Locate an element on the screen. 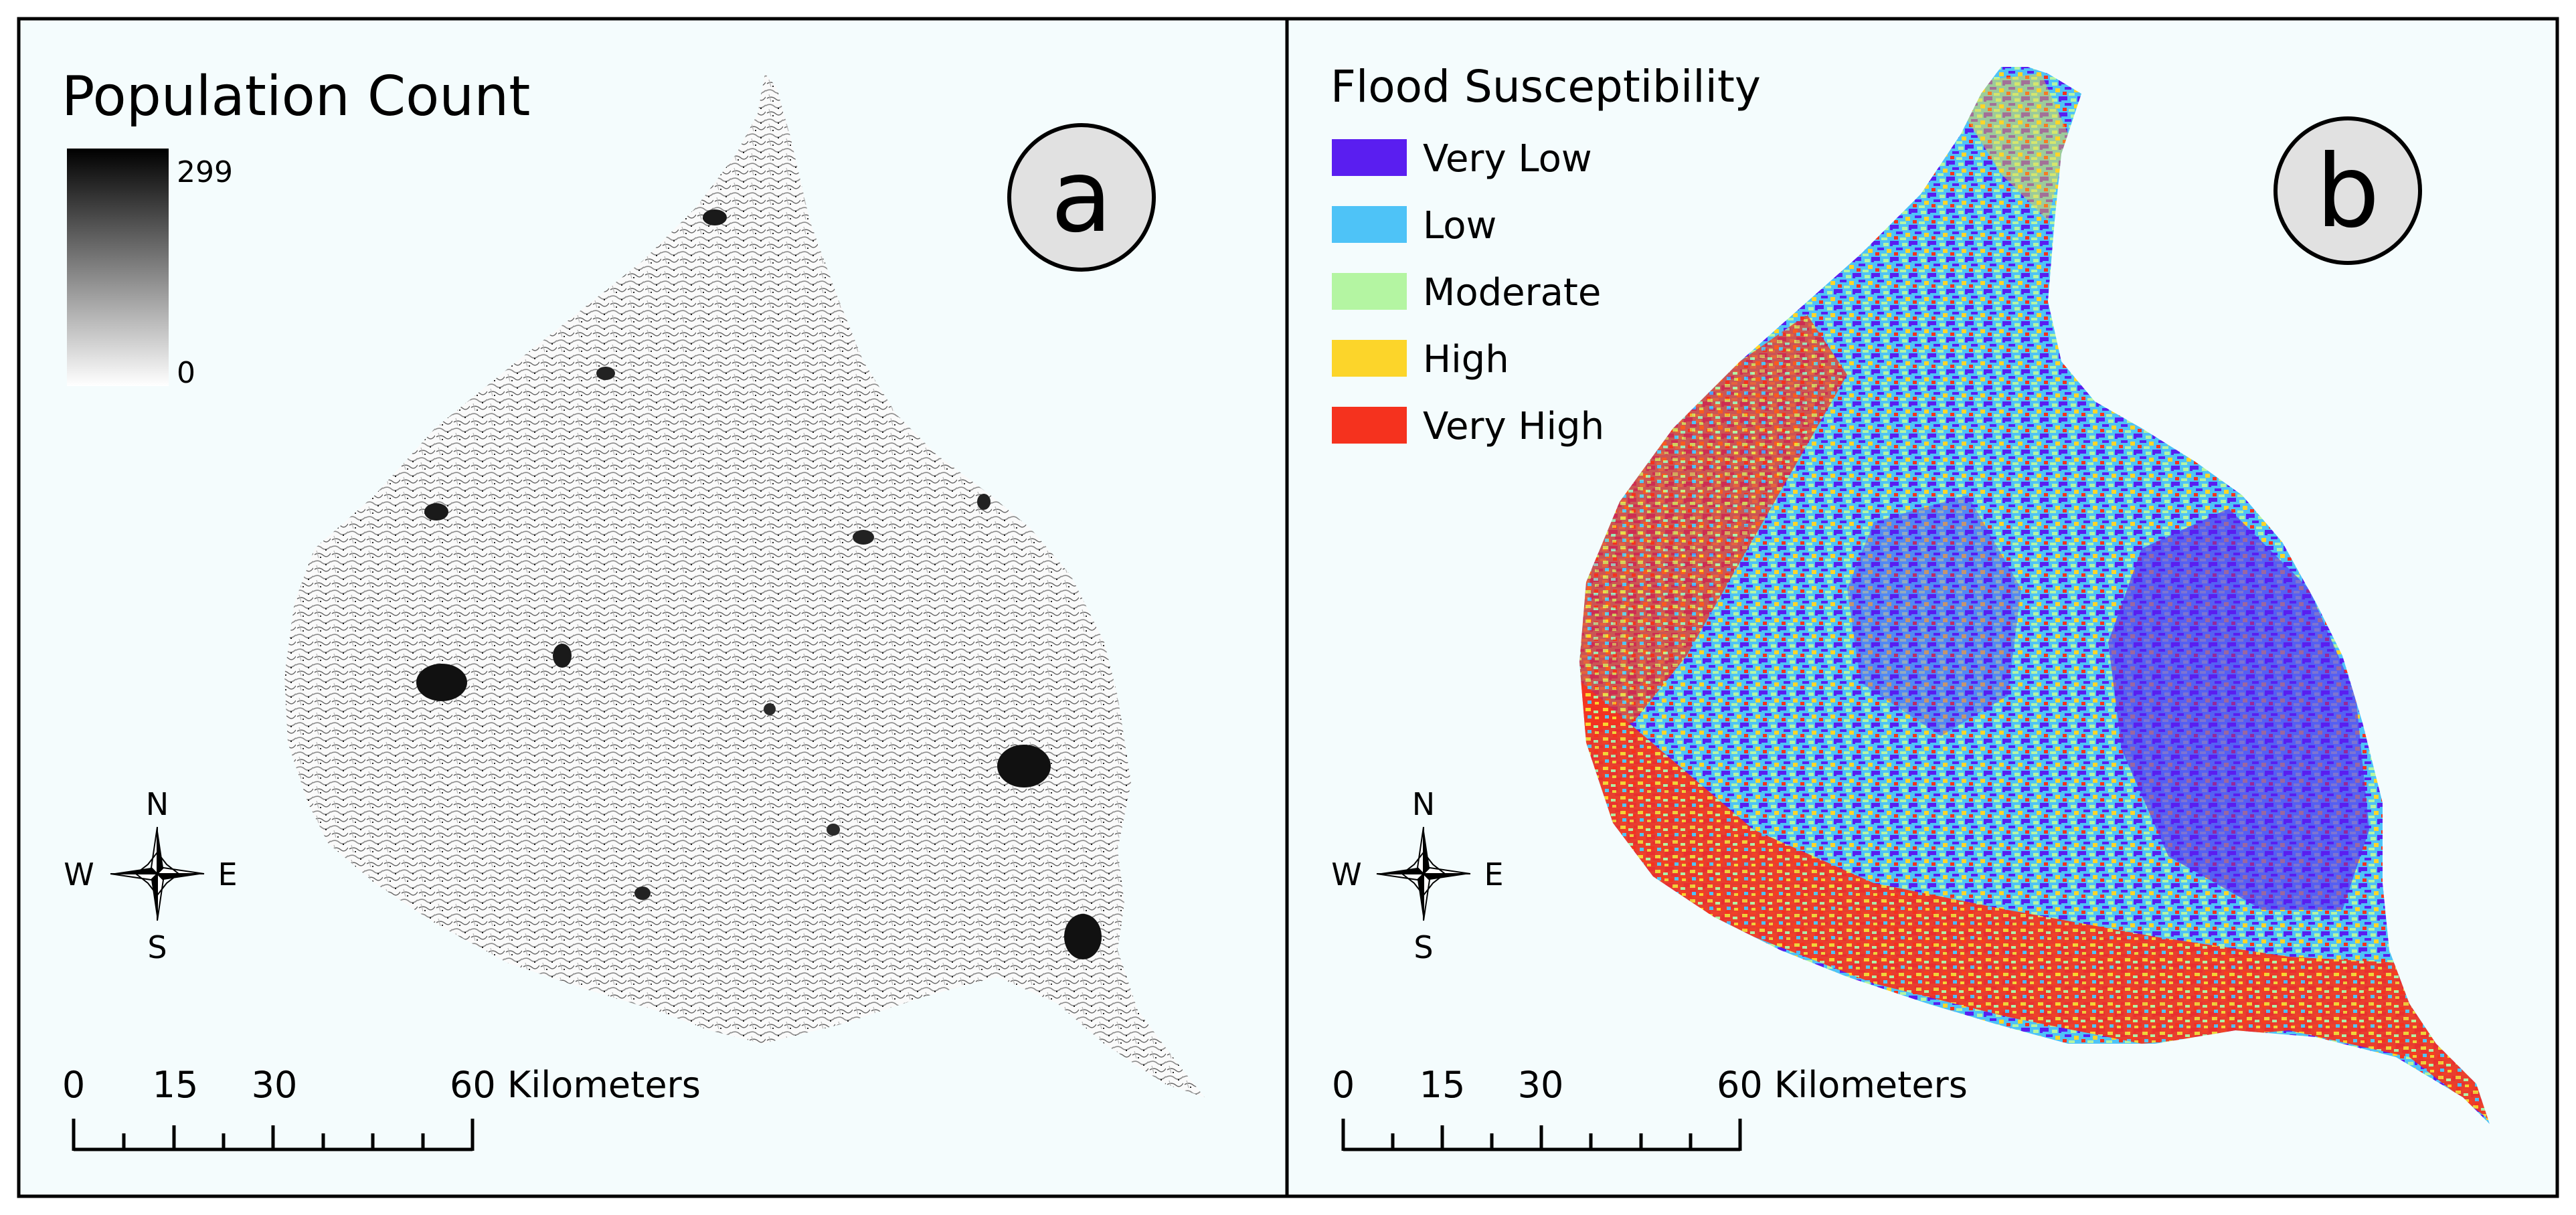  legend-title: Population Count is located at coordinates (296, 96).